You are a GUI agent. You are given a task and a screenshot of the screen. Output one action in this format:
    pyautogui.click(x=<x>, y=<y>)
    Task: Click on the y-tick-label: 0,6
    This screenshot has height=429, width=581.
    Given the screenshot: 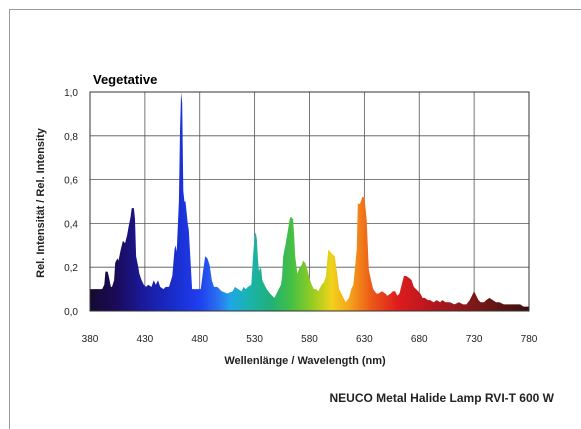 What is the action you would take?
    pyautogui.click(x=71, y=181)
    